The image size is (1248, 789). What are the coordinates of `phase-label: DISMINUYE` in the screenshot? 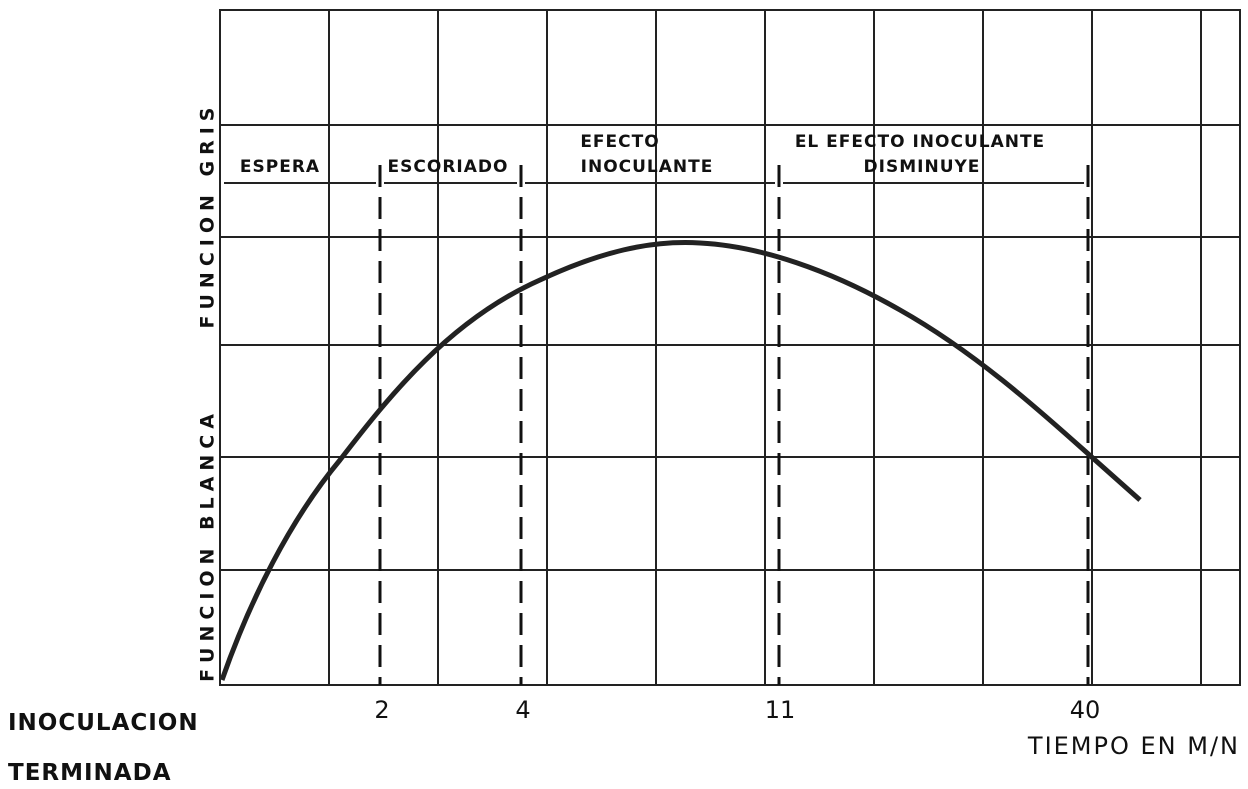 It's located at (922, 167).